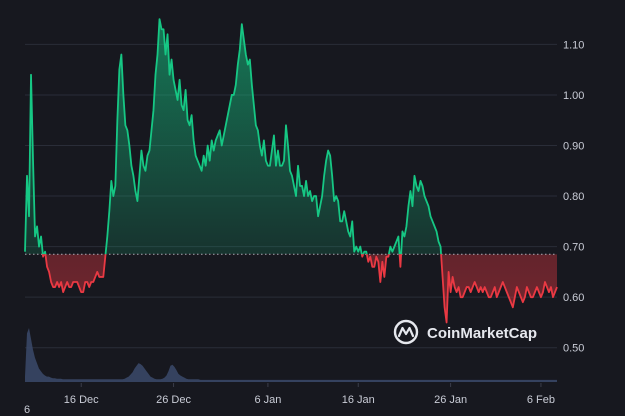 This screenshot has height=416, width=625. I want to click on x-tick-label: 16 Dec, so click(81, 400).